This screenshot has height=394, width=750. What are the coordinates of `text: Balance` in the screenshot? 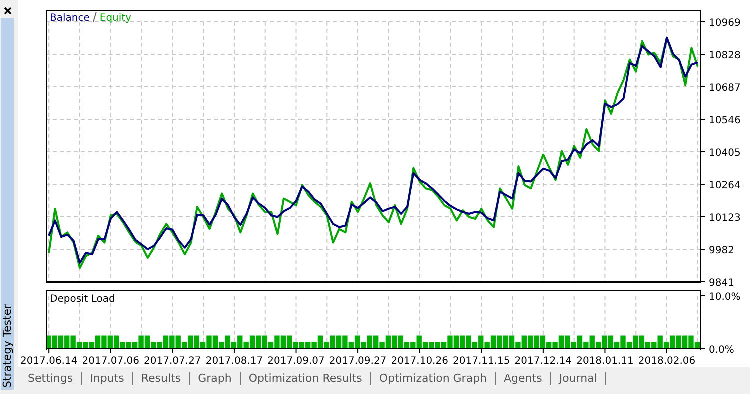 It's located at (70, 18).